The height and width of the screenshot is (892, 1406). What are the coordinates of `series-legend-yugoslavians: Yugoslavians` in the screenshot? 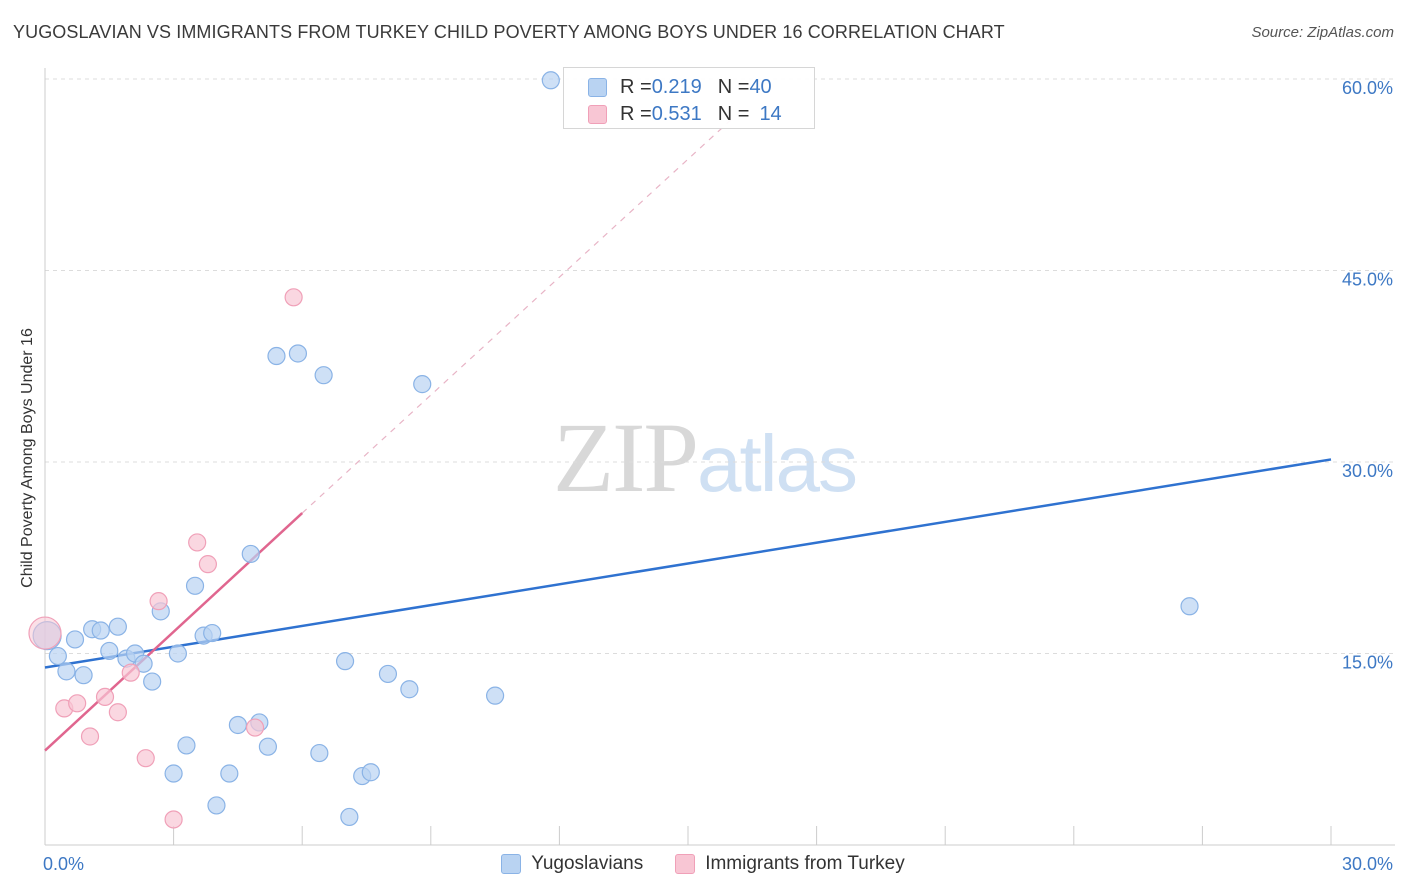 It's located at (572, 864).